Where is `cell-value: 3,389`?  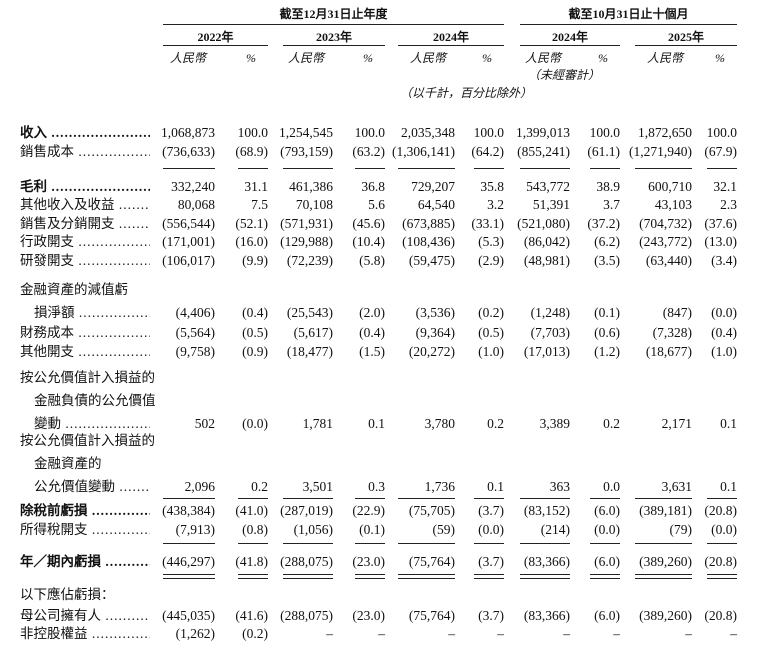 cell-value: 3,389 is located at coordinates (554, 423).